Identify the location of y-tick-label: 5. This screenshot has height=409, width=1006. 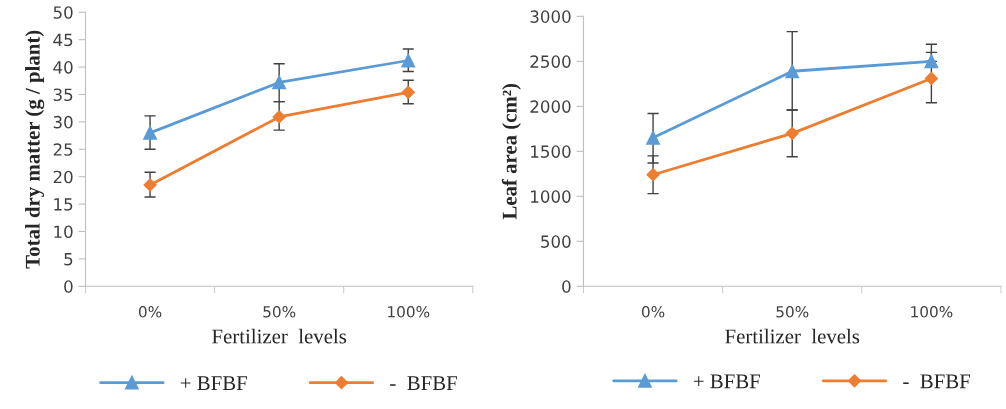
(68, 259).